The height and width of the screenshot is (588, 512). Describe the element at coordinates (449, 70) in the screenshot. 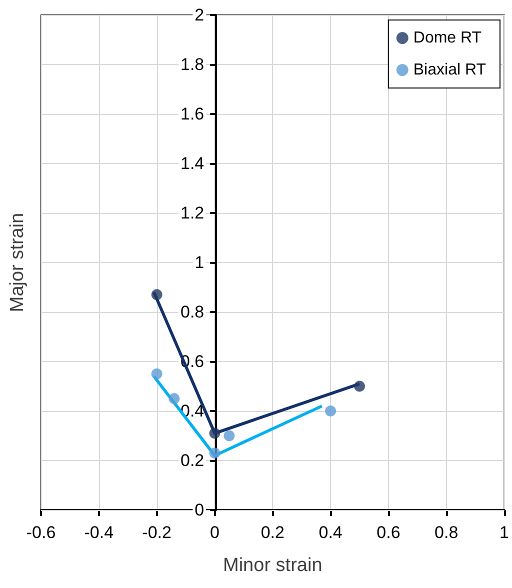

I see `legend-label: Biaxial RT` at that location.